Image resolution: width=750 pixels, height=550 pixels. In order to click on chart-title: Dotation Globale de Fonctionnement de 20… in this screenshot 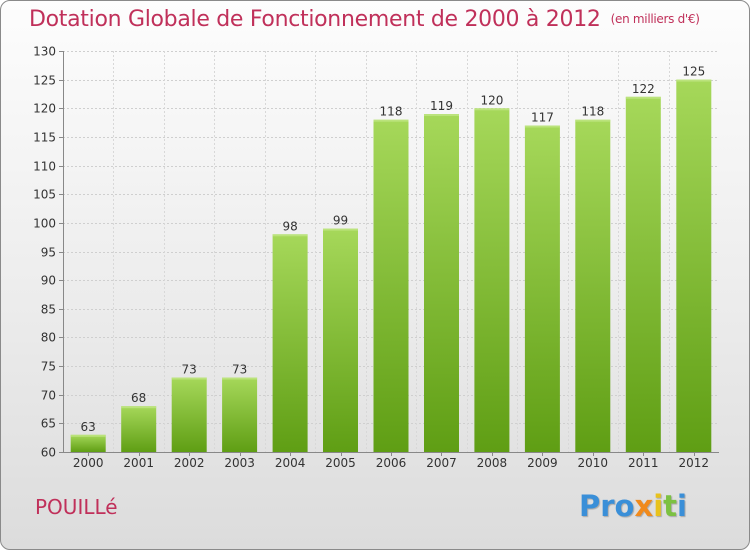, I will do `click(364, 19)`.